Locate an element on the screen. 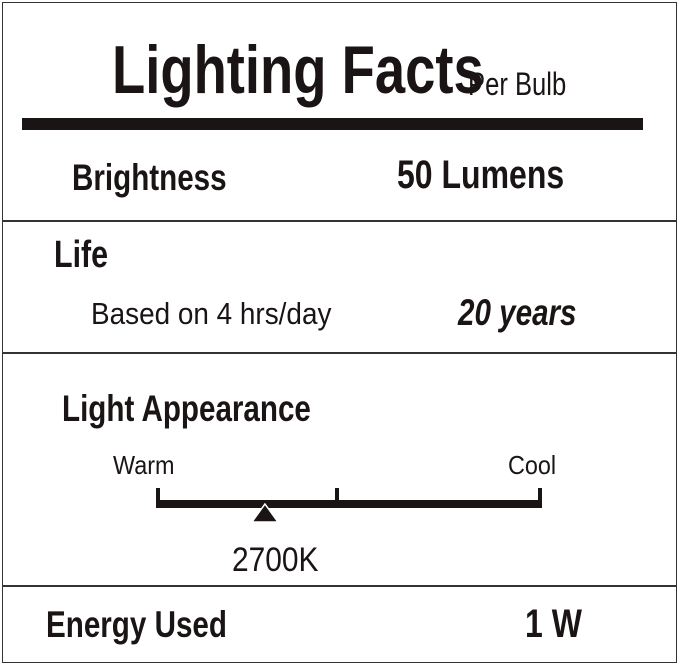 This screenshot has width=679, height=666. life-label: Life is located at coordinates (81, 255).